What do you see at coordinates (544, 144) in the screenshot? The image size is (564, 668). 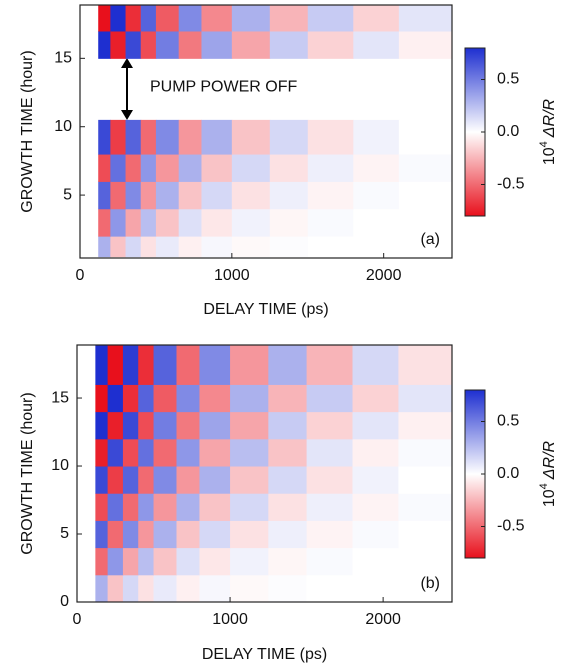 I see `colorbar-label-exponent: 4` at bounding box center [544, 144].